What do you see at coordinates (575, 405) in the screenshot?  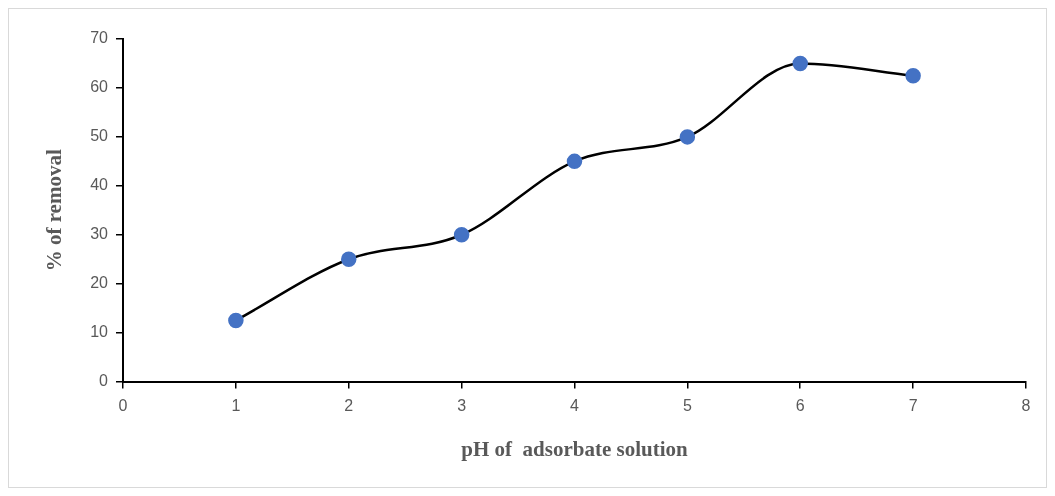 I see `x-tick-label: 4` at bounding box center [575, 405].